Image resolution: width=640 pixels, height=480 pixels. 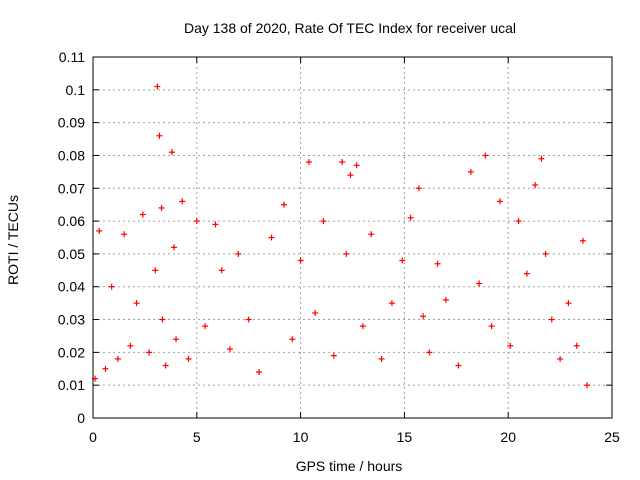 What do you see at coordinates (301, 437) in the screenshot?
I see `x-tick-label: 10` at bounding box center [301, 437].